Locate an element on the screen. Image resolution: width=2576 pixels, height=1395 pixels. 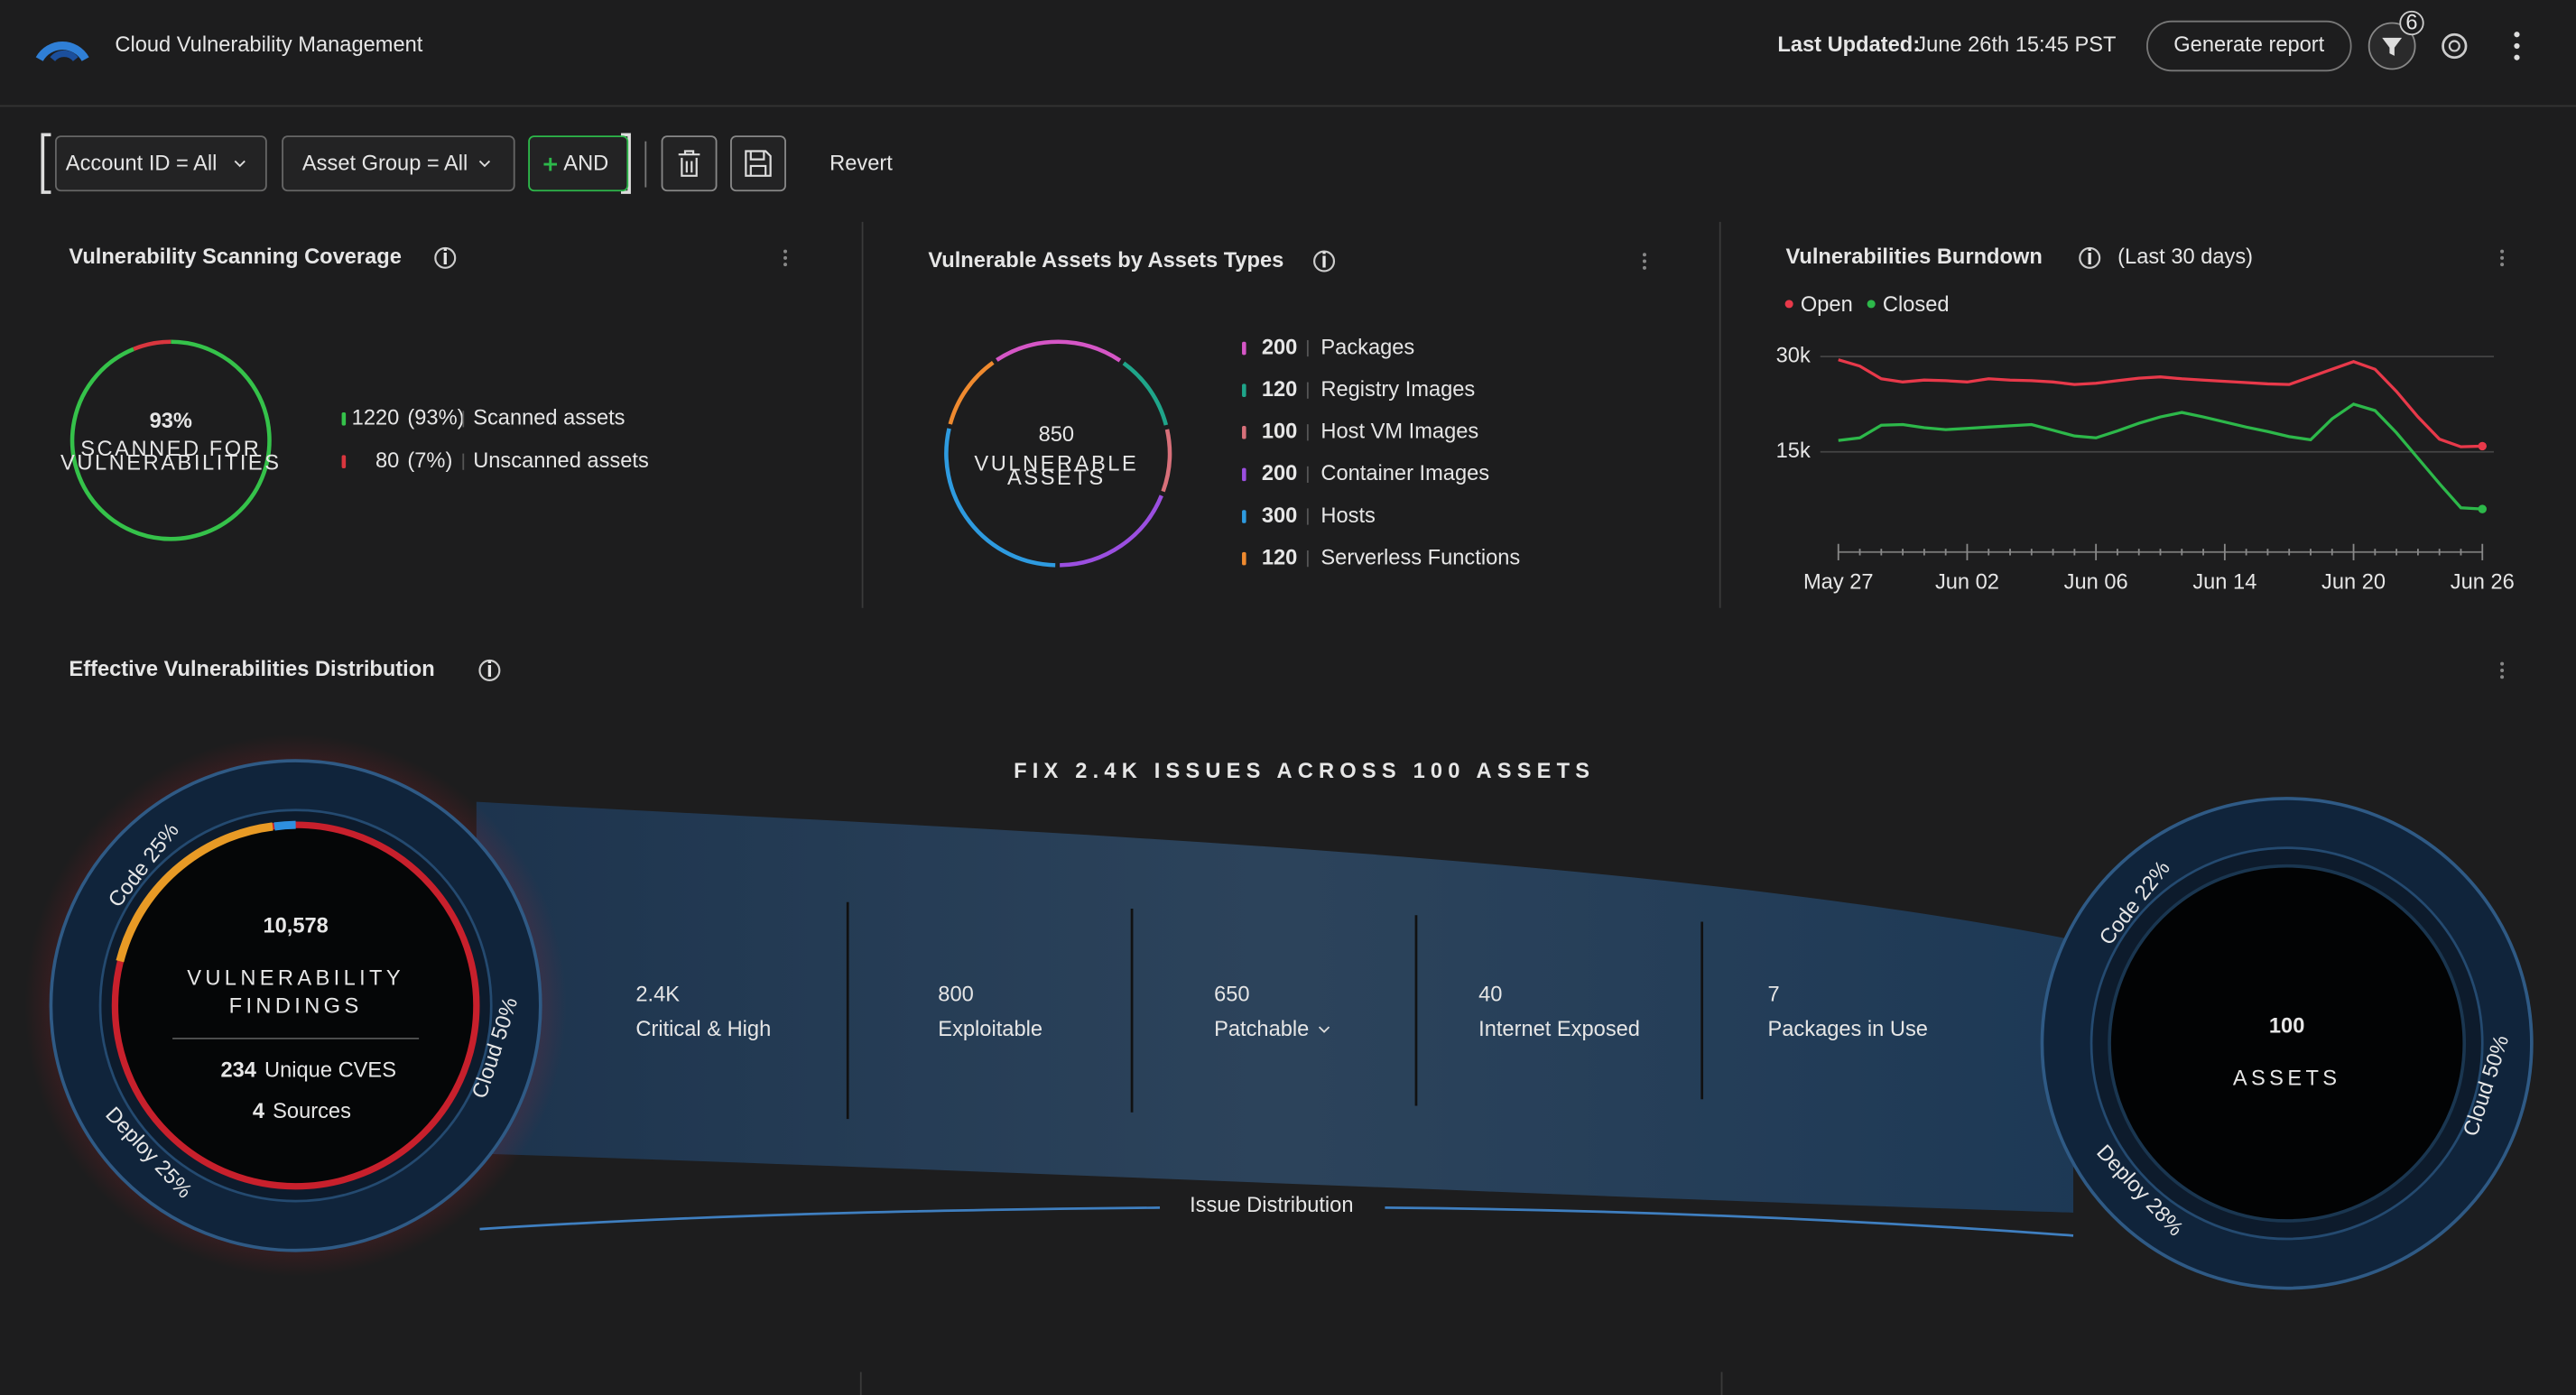
stat-label: Exploitable is located at coordinates (990, 1030).